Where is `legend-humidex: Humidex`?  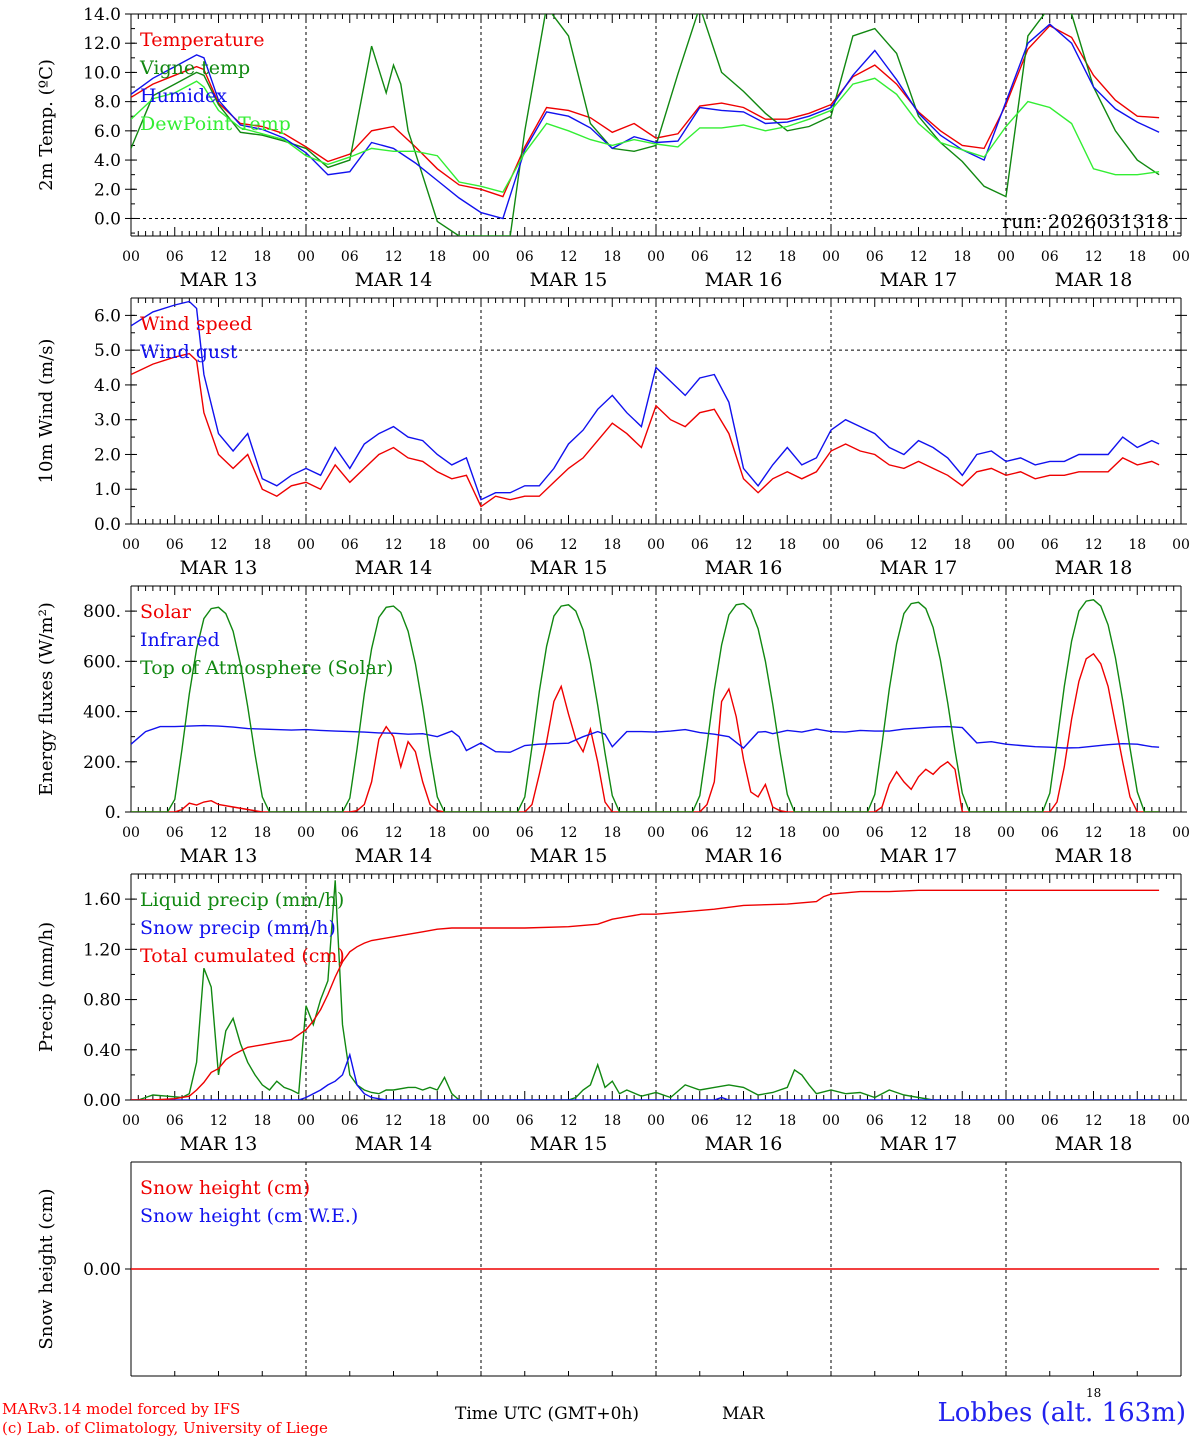 legend-humidex: Humidex is located at coordinates (183, 96).